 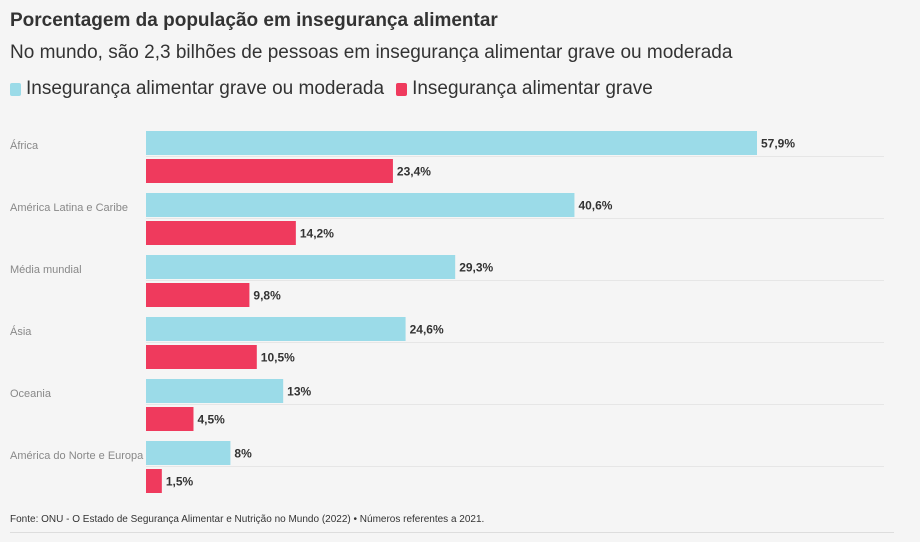 What do you see at coordinates (69, 208) in the screenshot?
I see `category-label: América Latina e Caribe` at bounding box center [69, 208].